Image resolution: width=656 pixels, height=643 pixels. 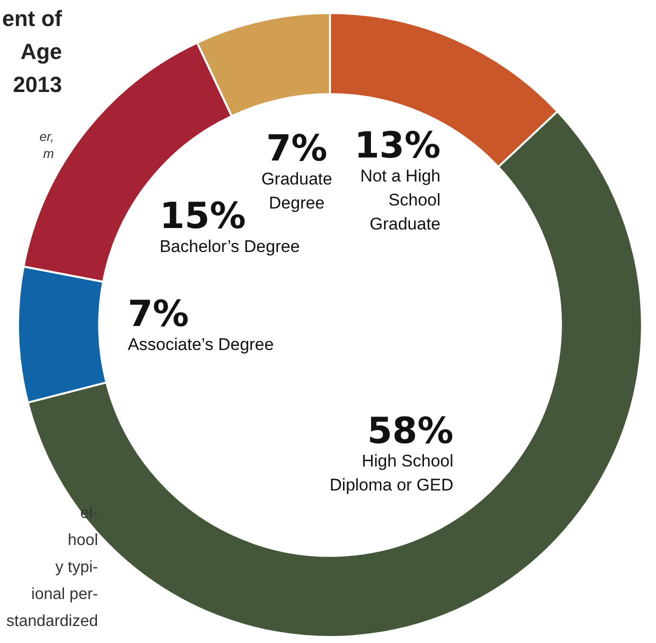 I want to click on data-label: 13%, so click(x=397, y=146).